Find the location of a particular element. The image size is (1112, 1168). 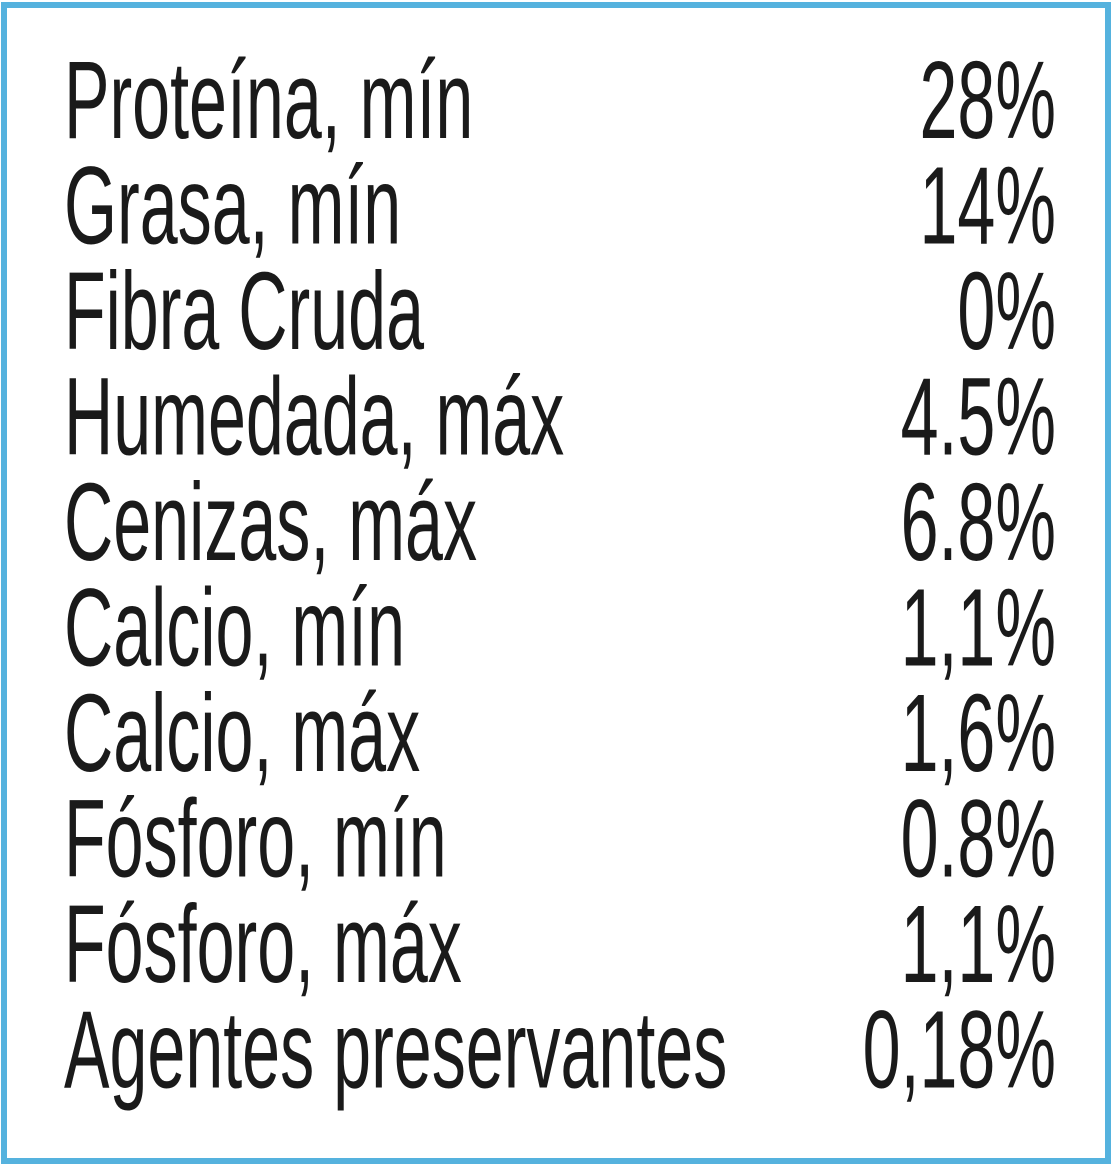

table-row: Agentes preservantes 0,18% is located at coordinates (560, 1050).